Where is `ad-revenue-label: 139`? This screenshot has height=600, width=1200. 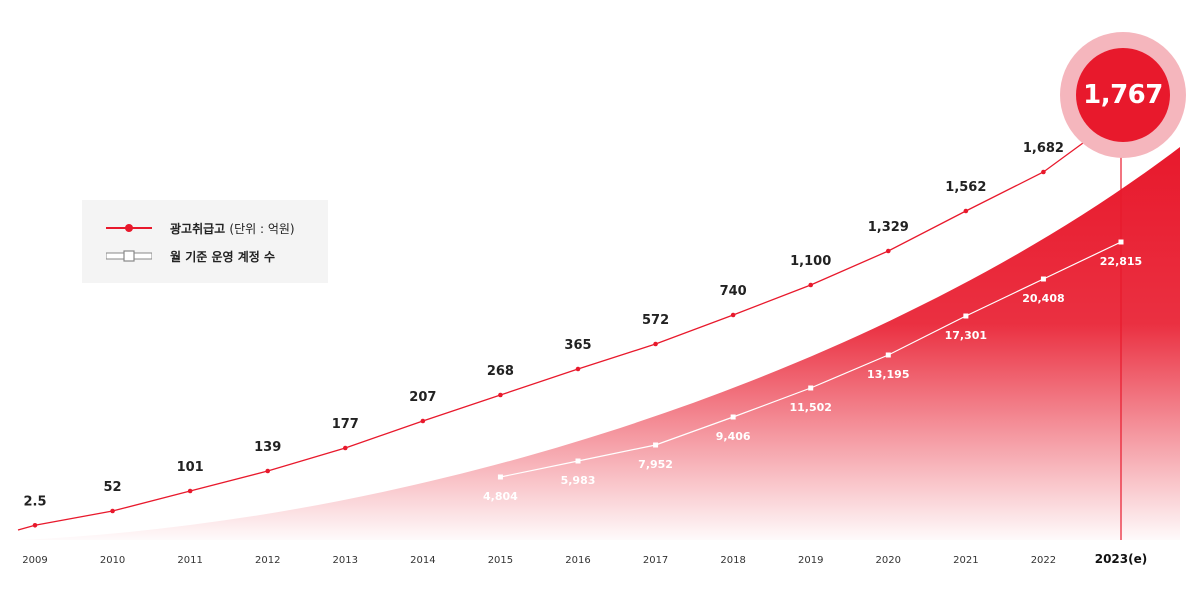 ad-revenue-label: 139 is located at coordinates (267, 447).